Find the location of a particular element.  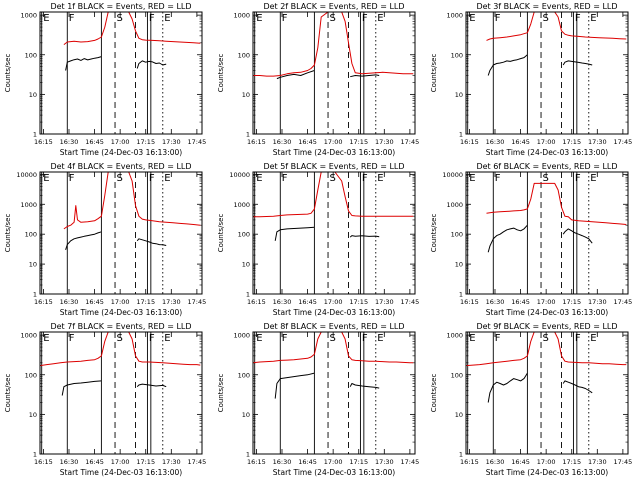

x-tick-label: 17:15 is located at coordinates (571, 302).